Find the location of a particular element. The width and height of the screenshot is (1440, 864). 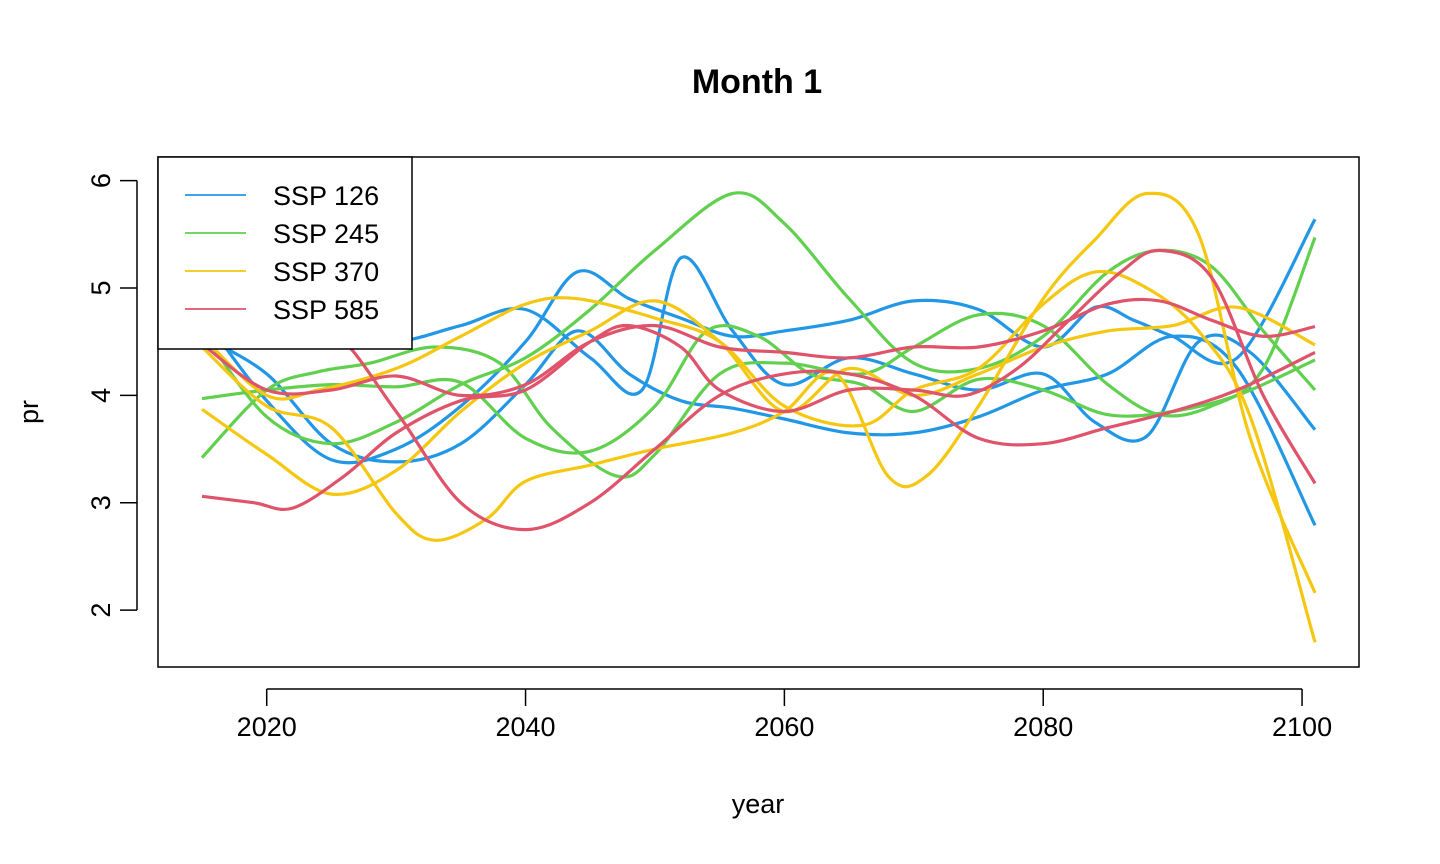

y-tick-label-3: 3 is located at coordinates (101, 502).